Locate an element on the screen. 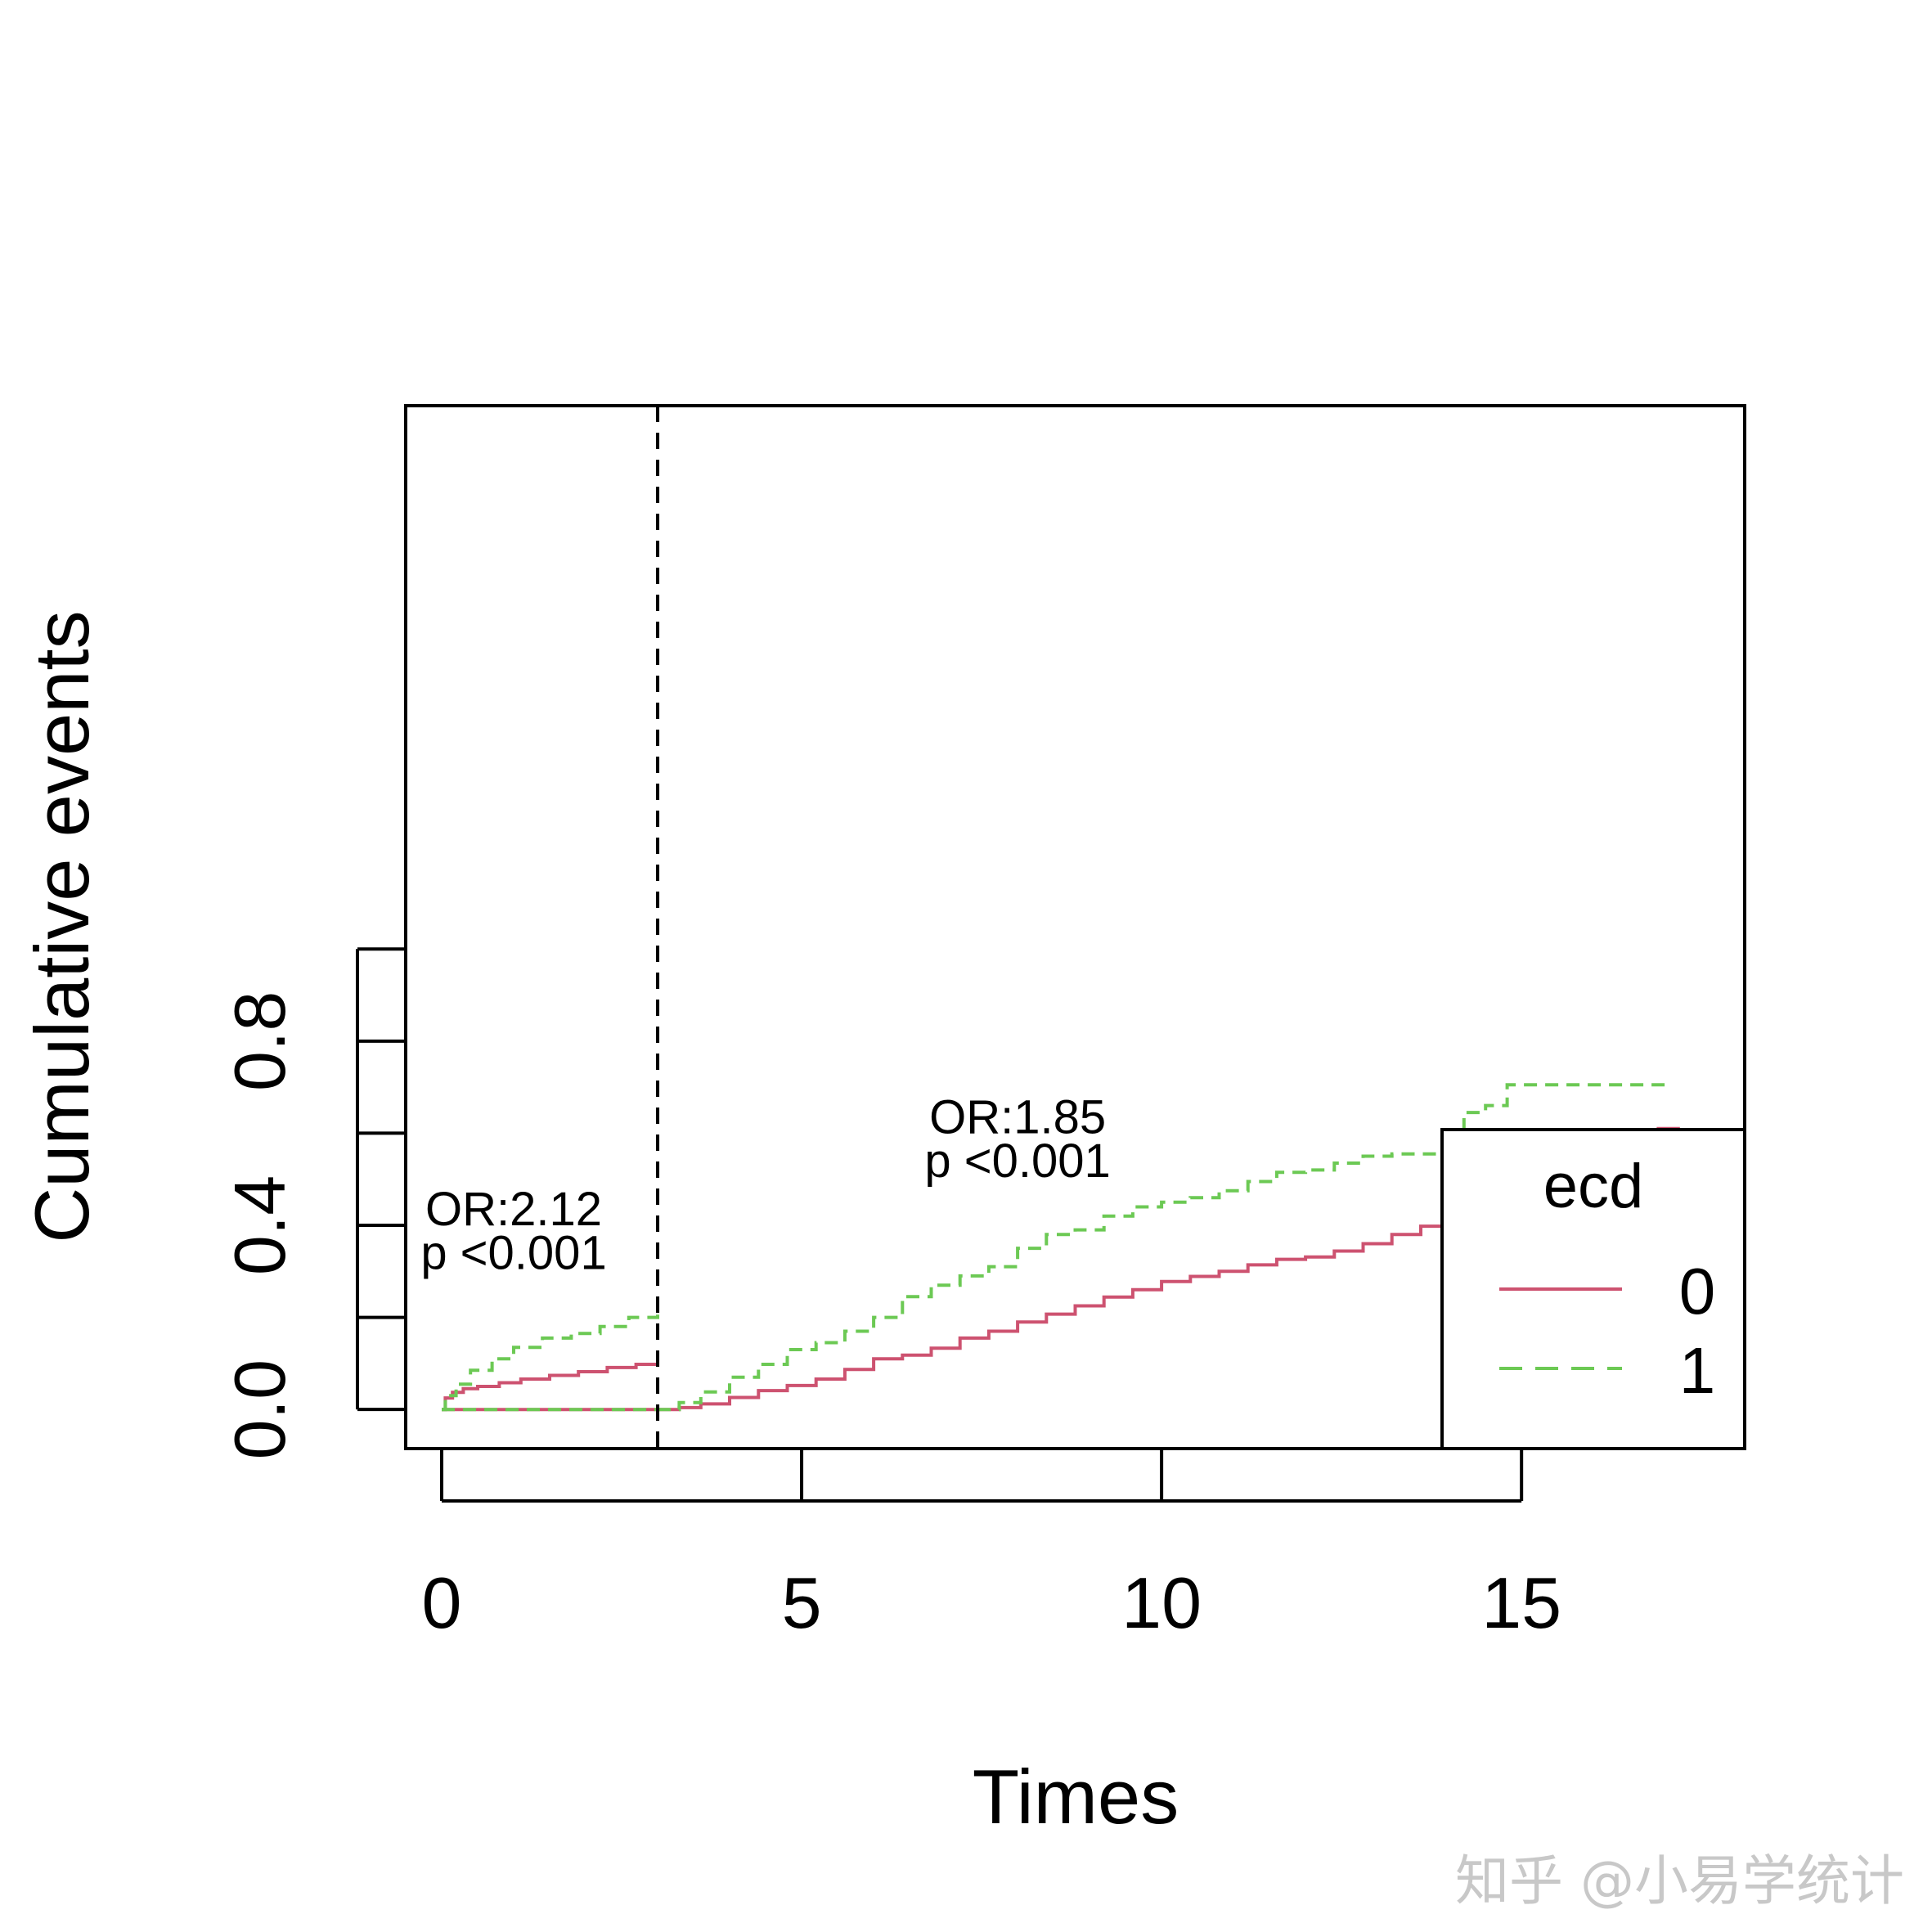 This screenshot has width=1932, height=1932. watermark: 知乎 @小易学统计 is located at coordinates (1679, 1881).